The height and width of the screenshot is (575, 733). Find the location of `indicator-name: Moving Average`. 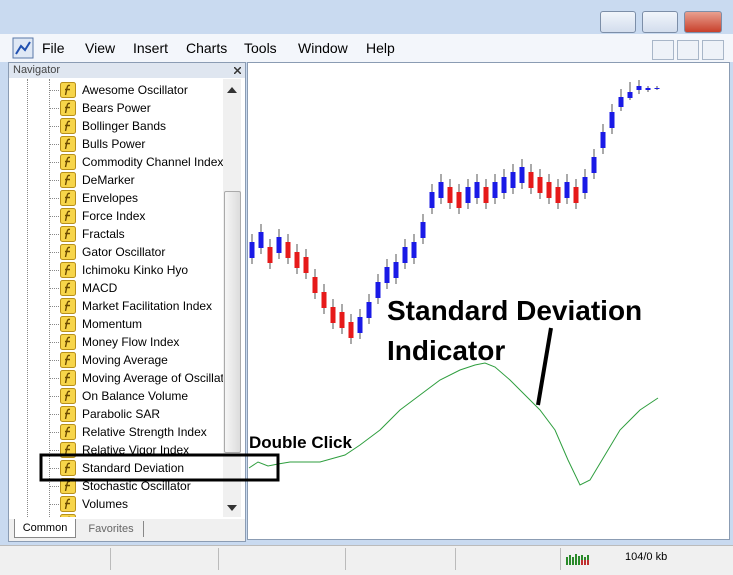

indicator-name: Moving Average is located at coordinates (125, 360).